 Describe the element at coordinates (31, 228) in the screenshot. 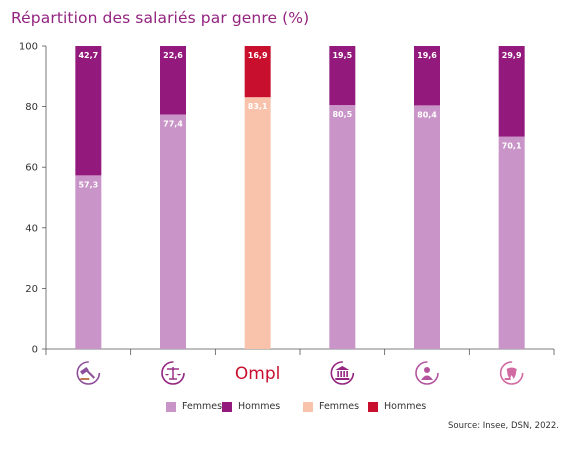

I see `y-tick-label: 40` at that location.